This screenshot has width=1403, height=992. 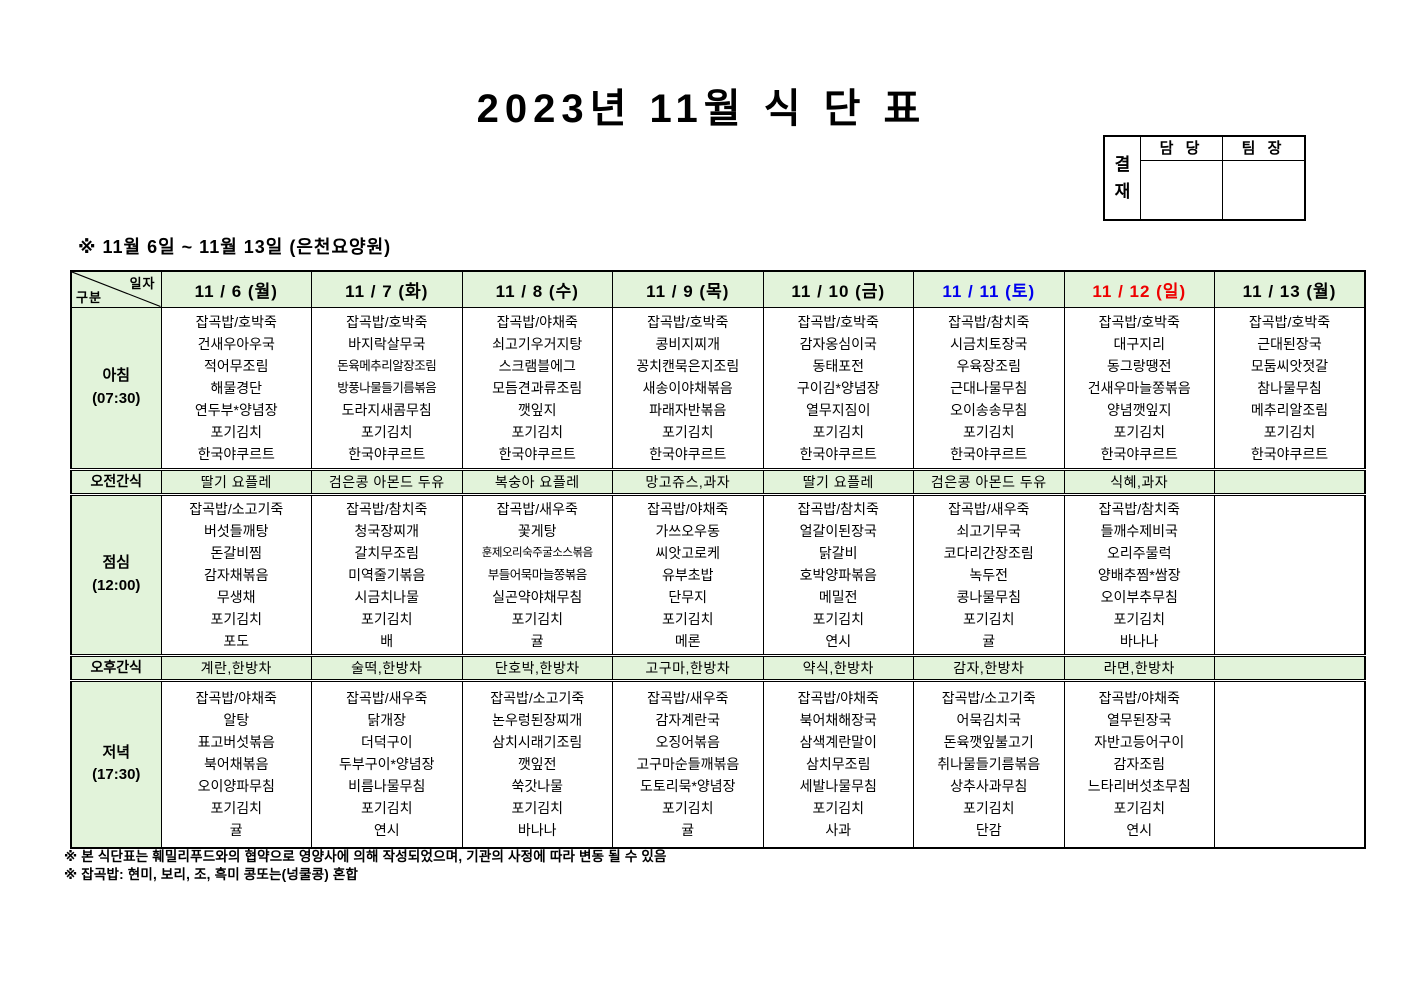 I want to click on menu-item: 콩비지찌개, so click(x=687, y=343).